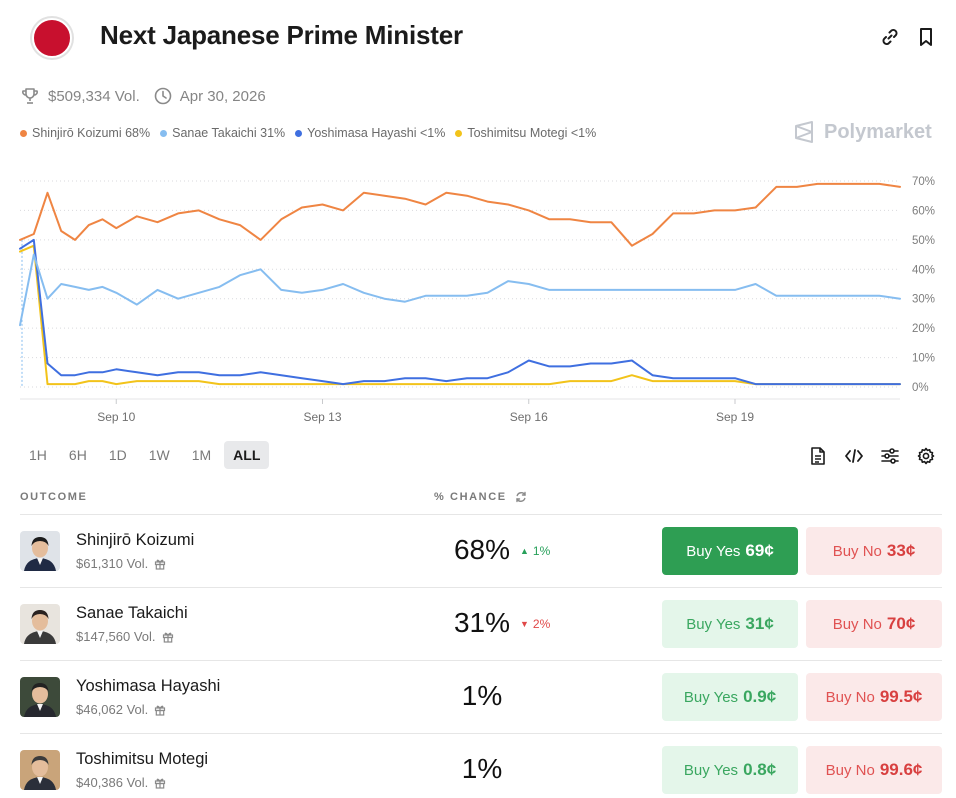  I want to click on buy-no-price: 33¢, so click(901, 550).